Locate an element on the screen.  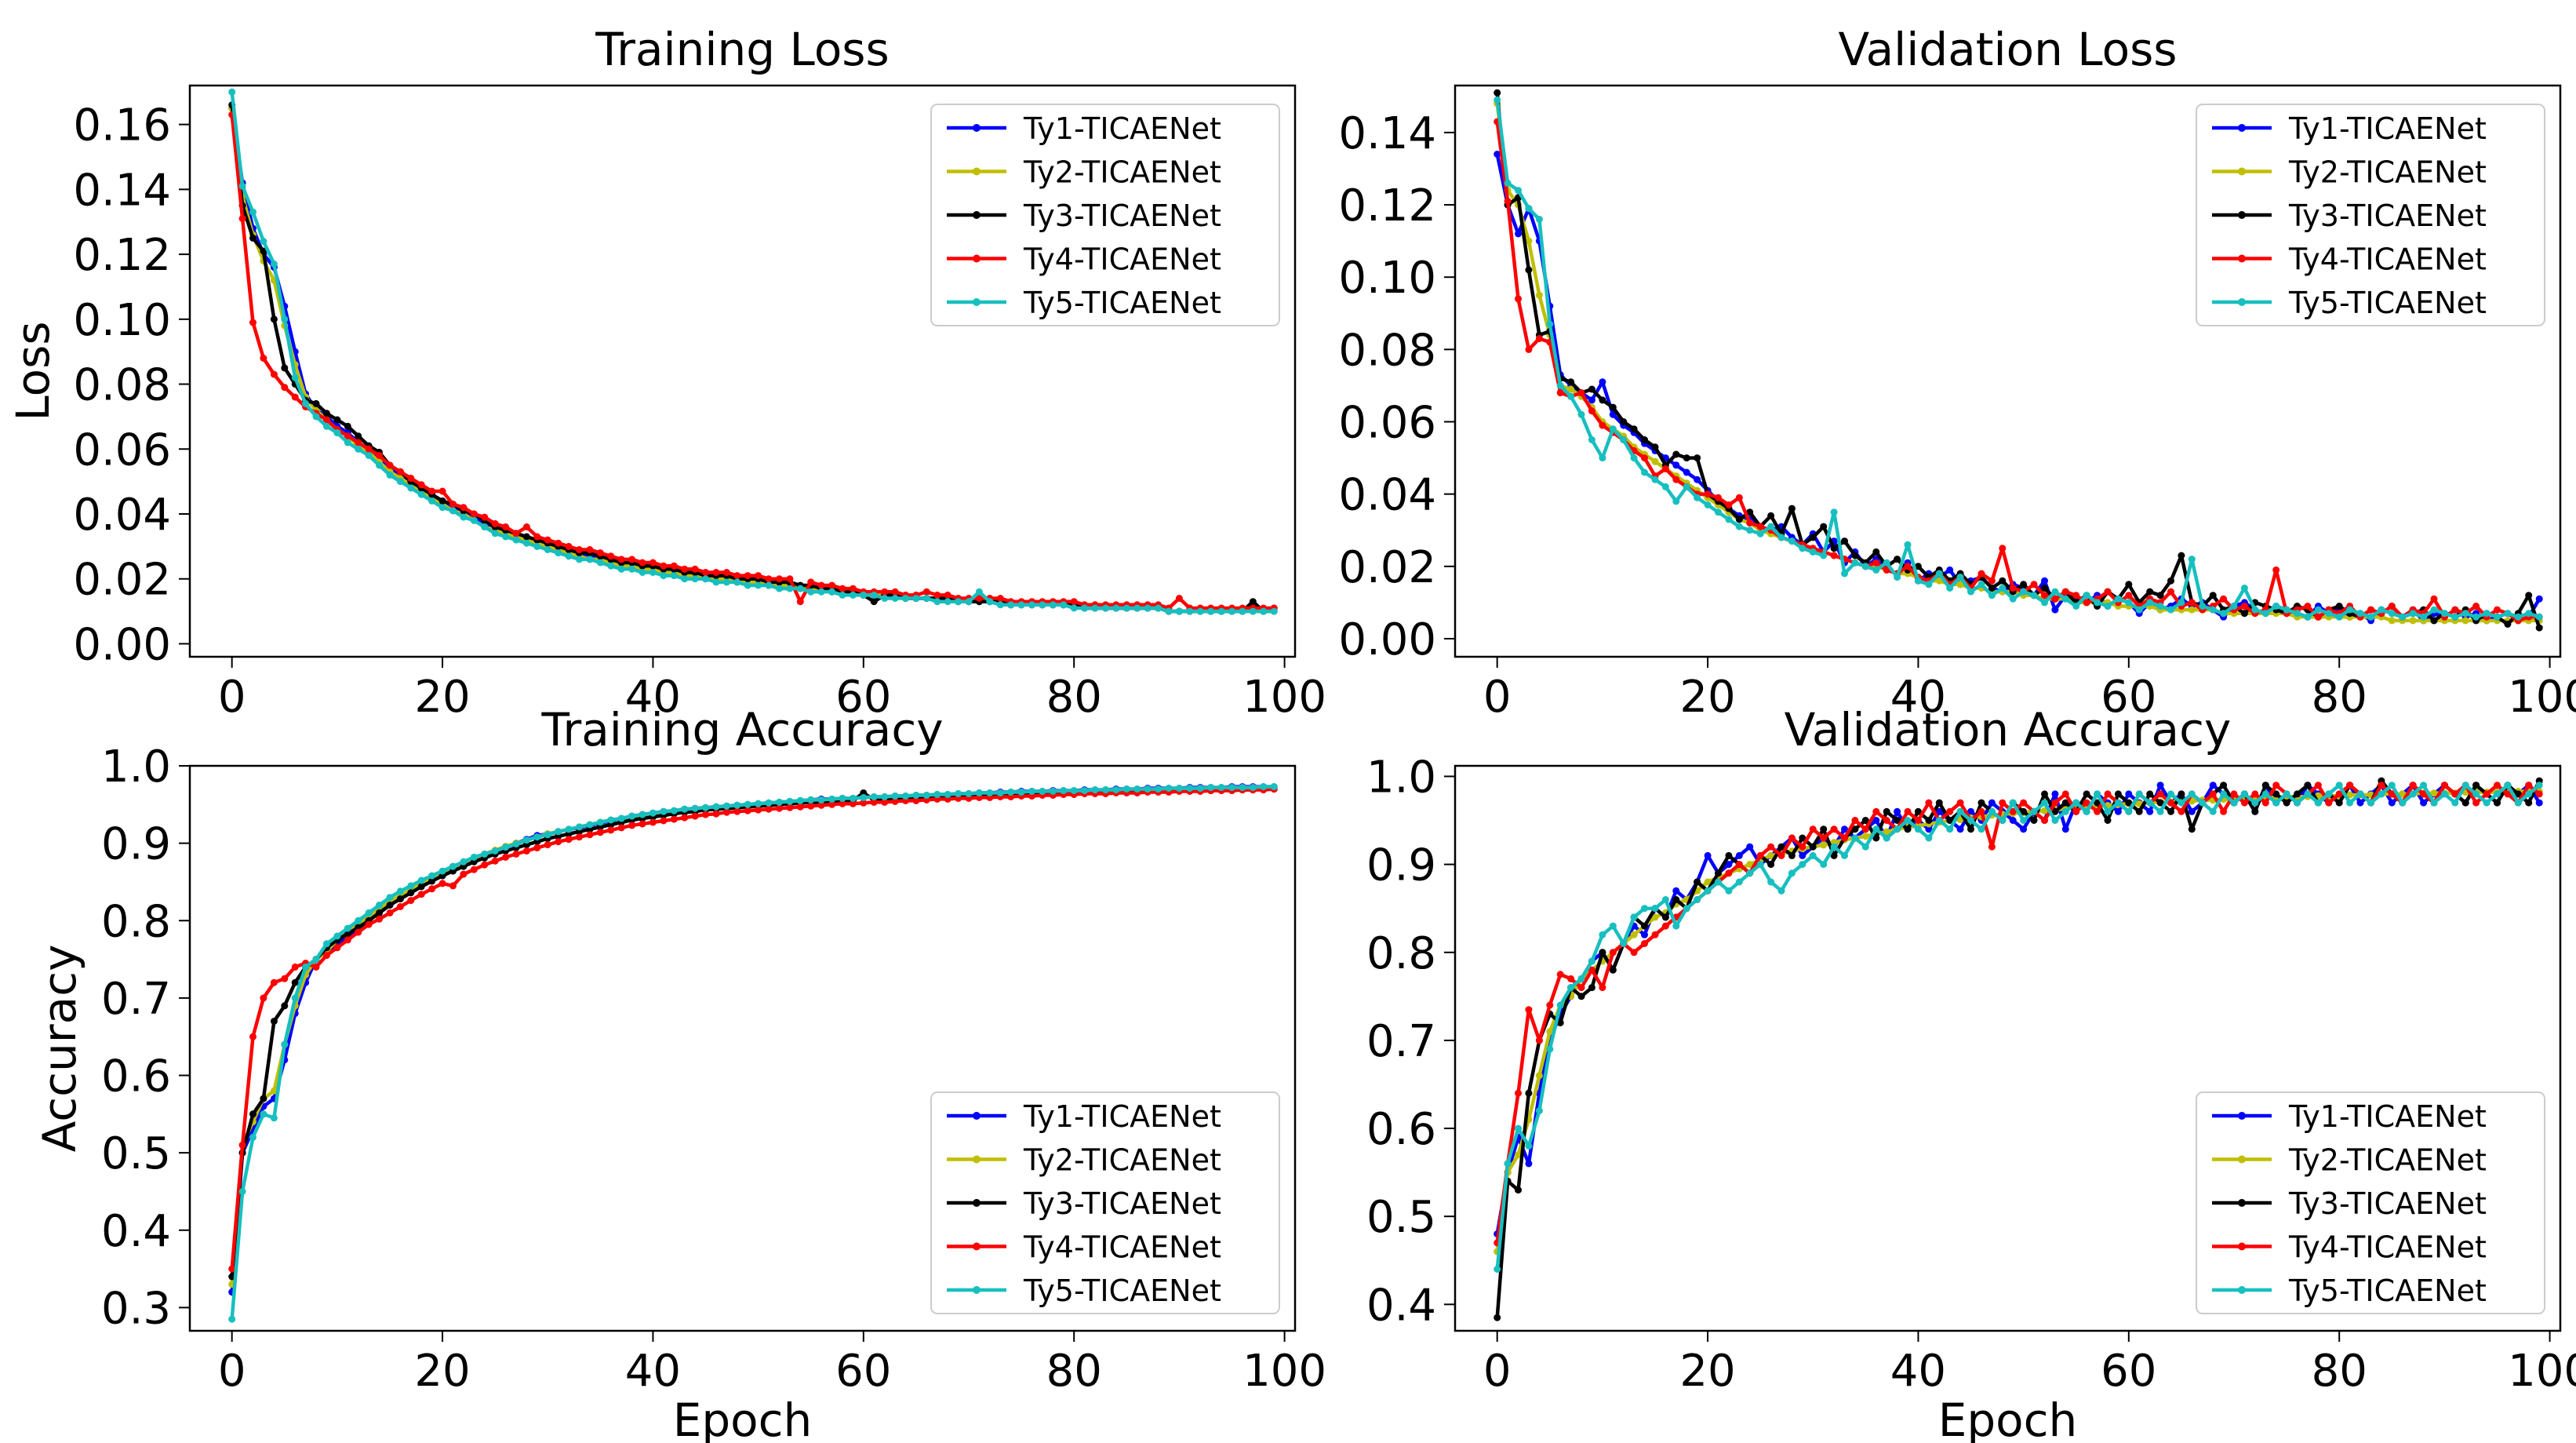
training-loss-xtick-label: 20 is located at coordinates (442, 697).